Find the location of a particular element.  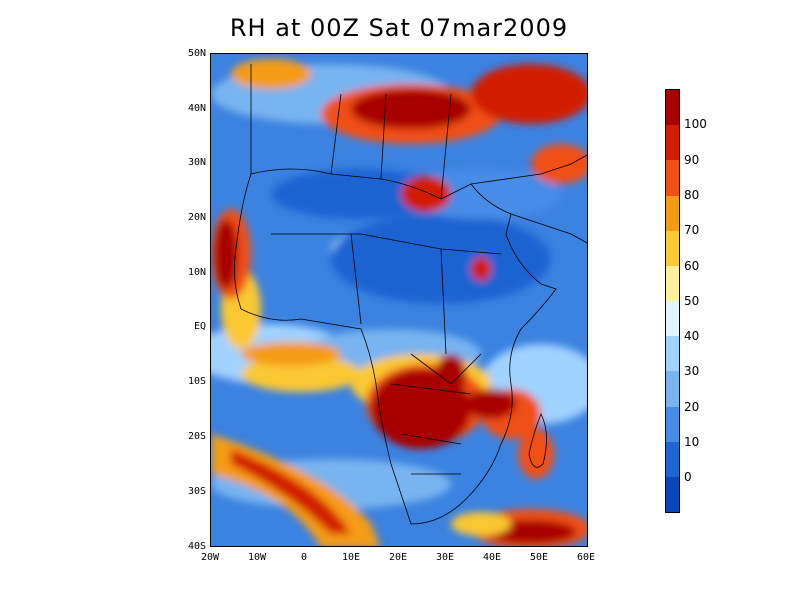

lon-label-20e: 20E is located at coordinates (398, 557).